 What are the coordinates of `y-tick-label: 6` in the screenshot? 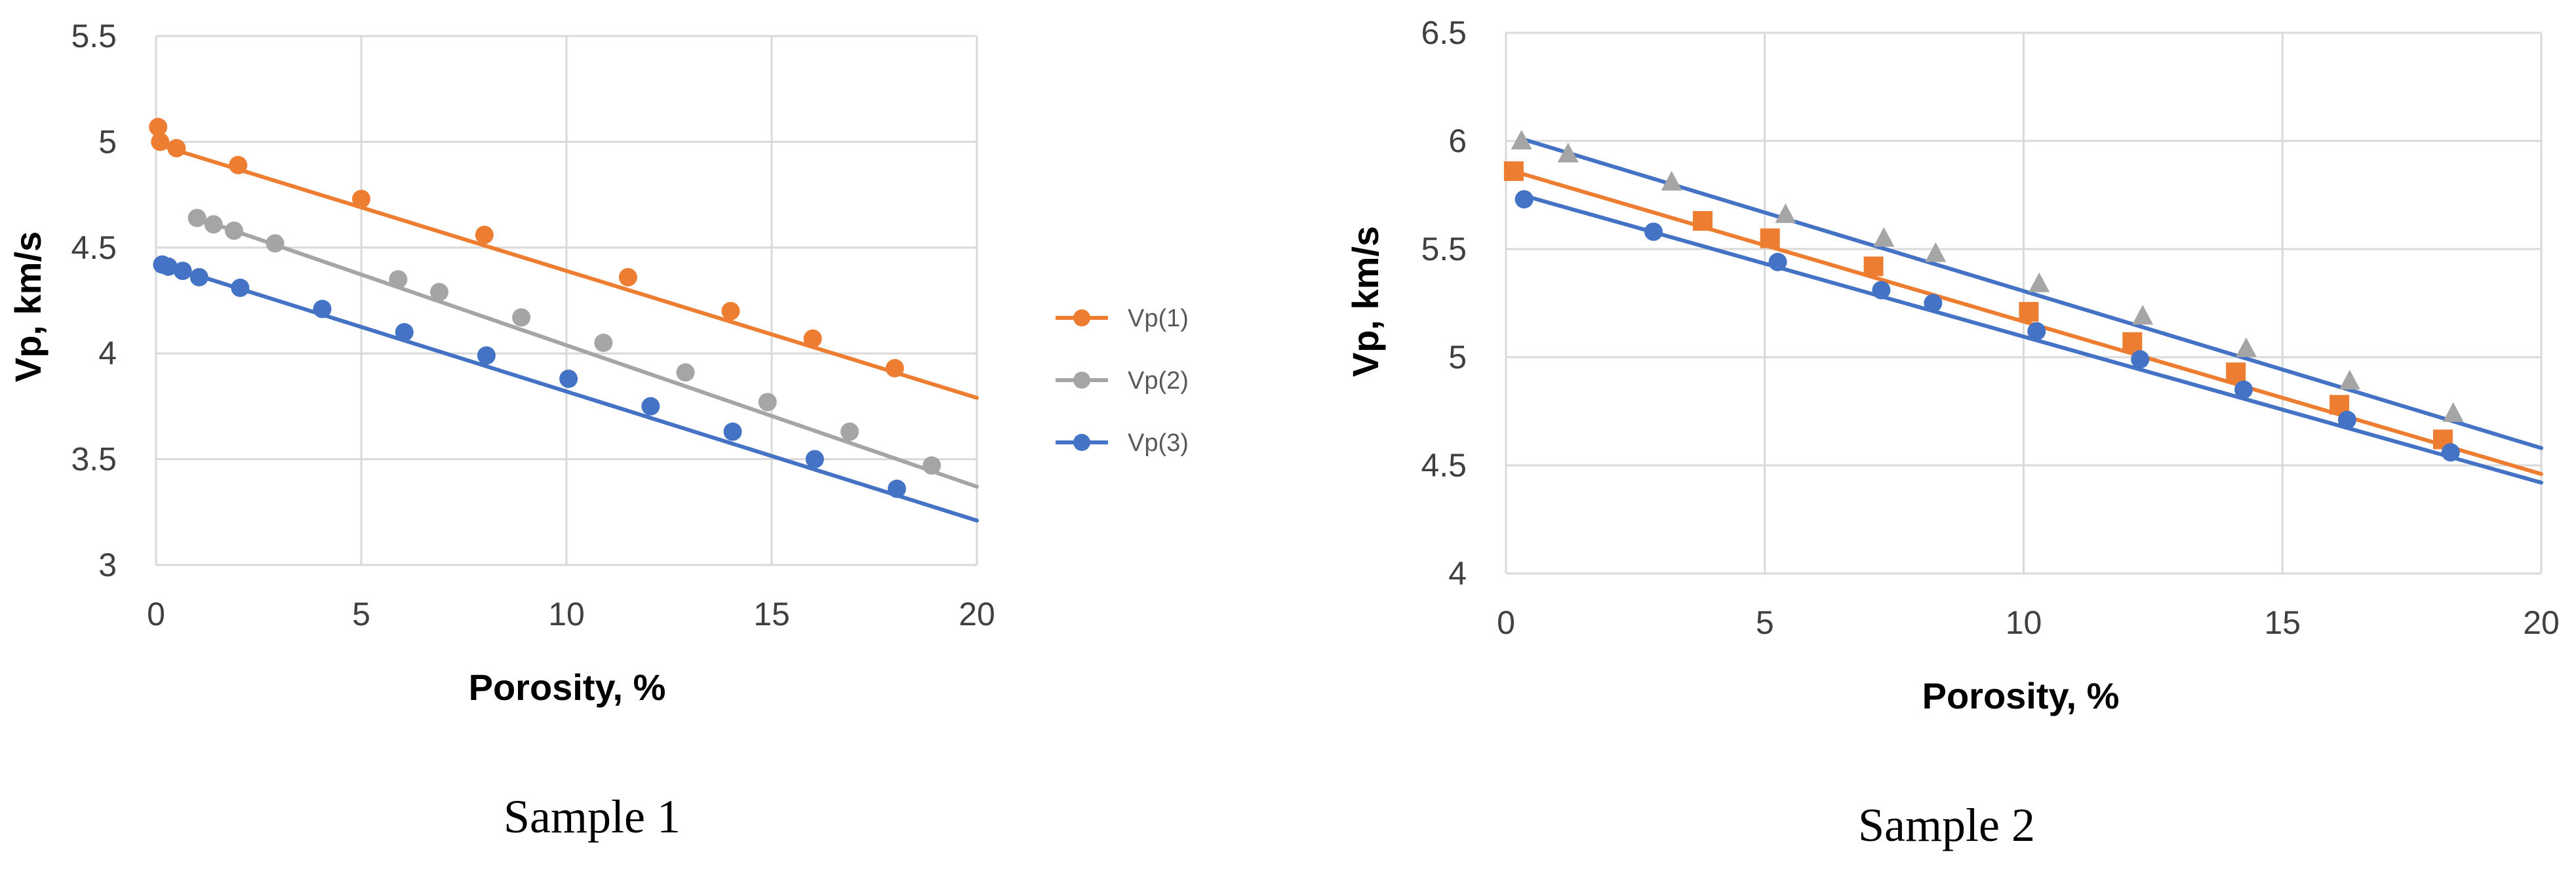 It's located at (1457, 141).